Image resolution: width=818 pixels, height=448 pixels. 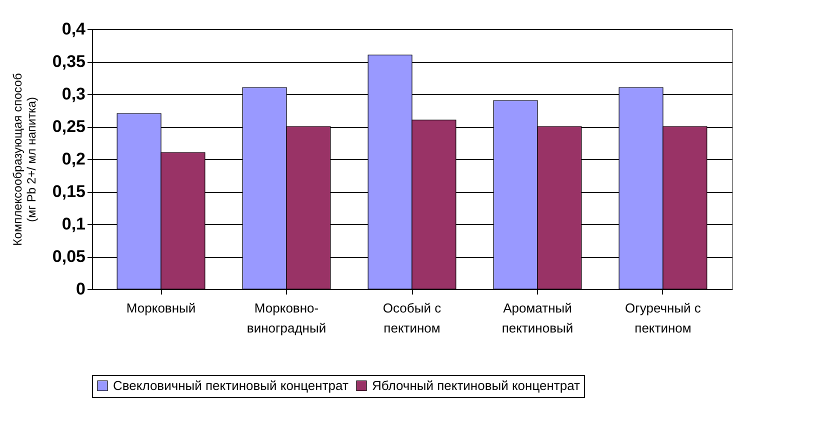 What do you see at coordinates (69, 191) in the screenshot?
I see `y-tick-label: 0,15` at bounding box center [69, 191].